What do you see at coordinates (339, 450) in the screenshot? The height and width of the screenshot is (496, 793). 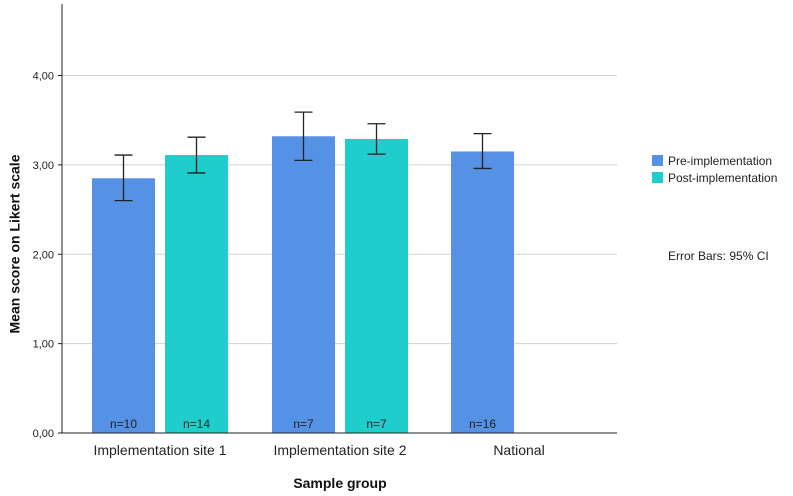 I see `x-tick-label: Implementation site 2` at bounding box center [339, 450].